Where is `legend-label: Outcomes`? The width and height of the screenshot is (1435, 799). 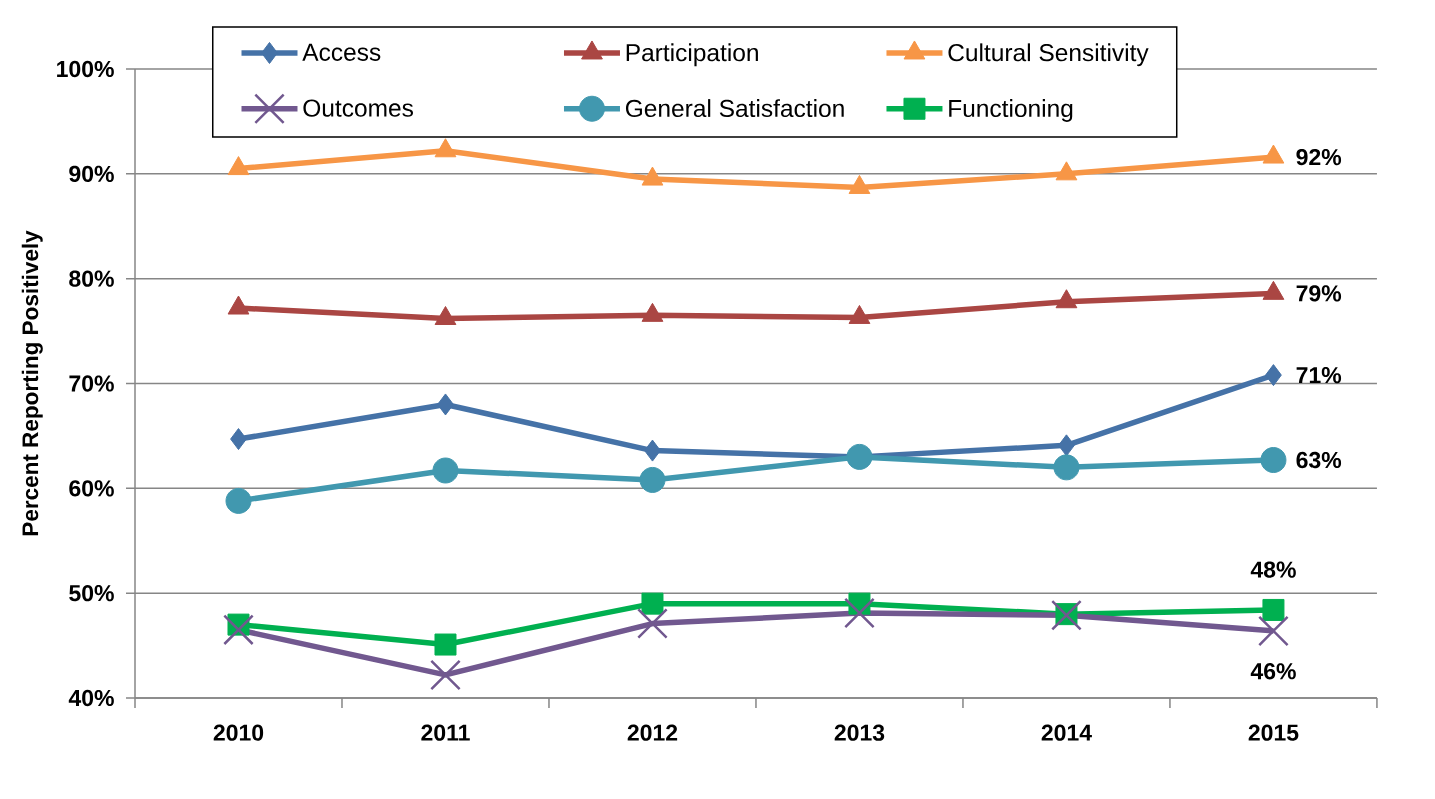 legend-label: Outcomes is located at coordinates (358, 108).